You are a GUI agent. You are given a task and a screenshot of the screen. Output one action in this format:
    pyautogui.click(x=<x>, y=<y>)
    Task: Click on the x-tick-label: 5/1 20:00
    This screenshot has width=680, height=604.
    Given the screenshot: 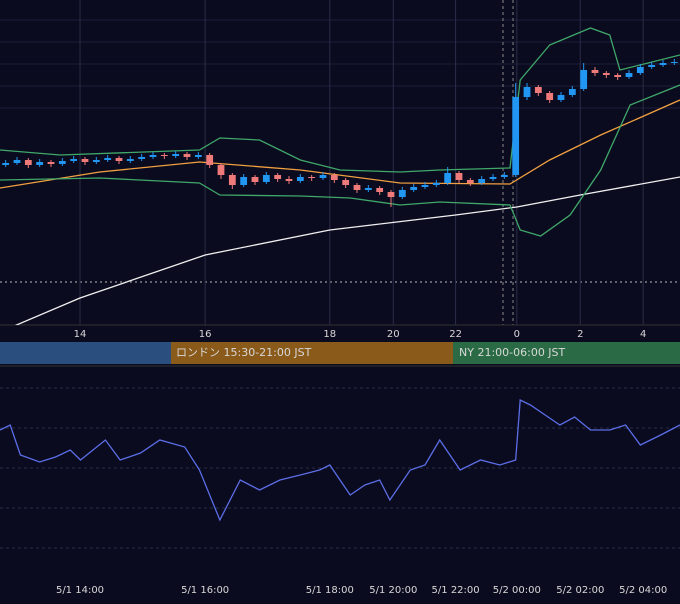 What is the action you would take?
    pyautogui.click(x=393, y=590)
    